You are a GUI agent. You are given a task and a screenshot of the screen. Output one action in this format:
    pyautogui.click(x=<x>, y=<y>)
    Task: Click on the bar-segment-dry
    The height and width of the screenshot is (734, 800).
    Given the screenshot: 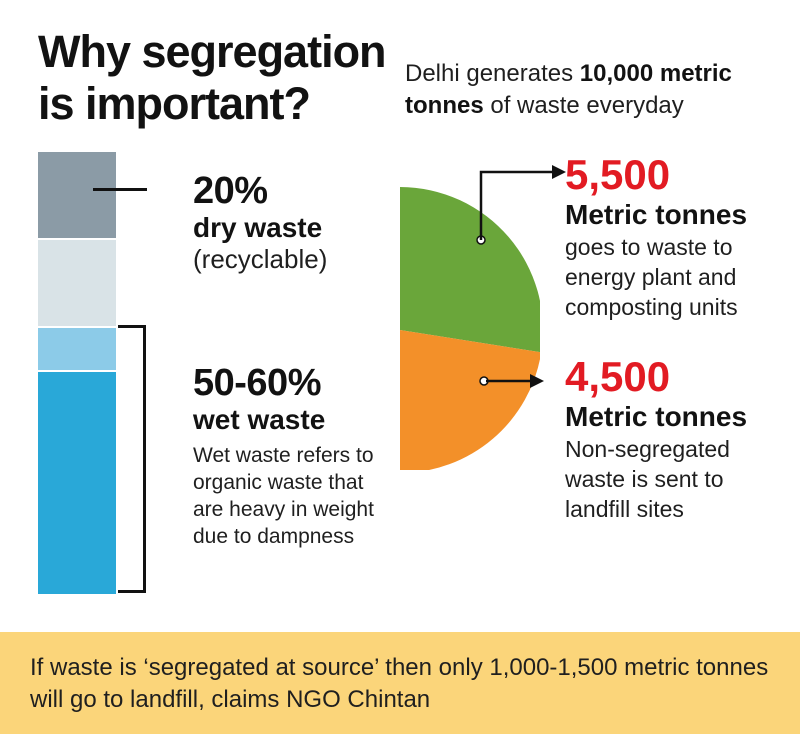 What is the action you would take?
    pyautogui.click(x=77, y=195)
    